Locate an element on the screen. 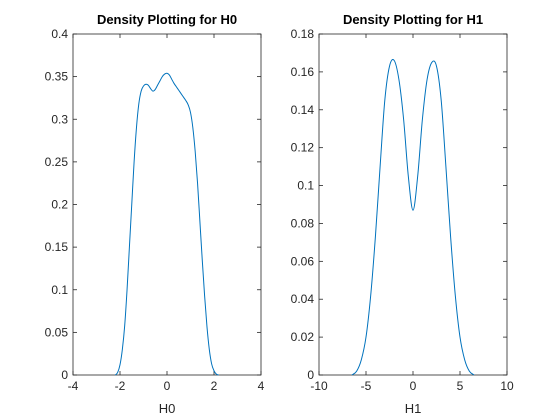  subplot-h0-series is located at coordinates (166, 224).